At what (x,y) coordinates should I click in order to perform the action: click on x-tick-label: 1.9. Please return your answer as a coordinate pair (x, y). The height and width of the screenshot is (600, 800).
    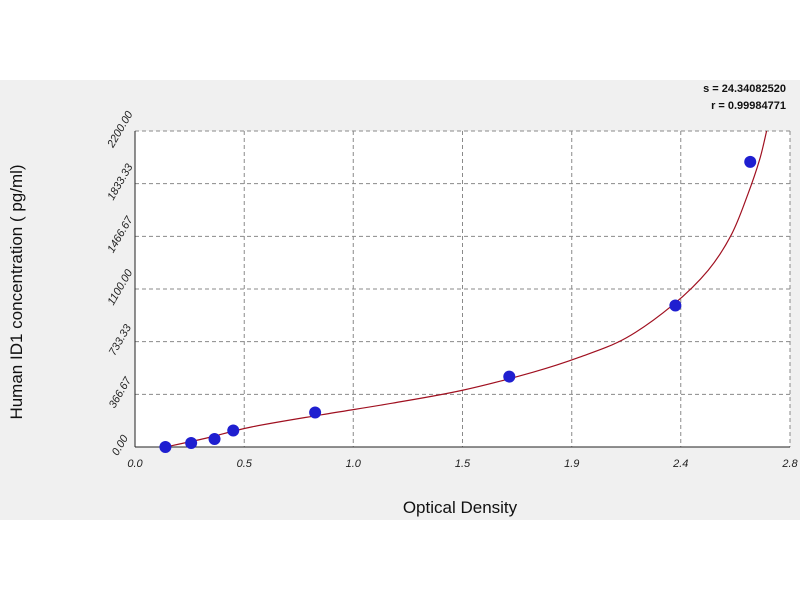
    Looking at the image, I should click on (571, 464).